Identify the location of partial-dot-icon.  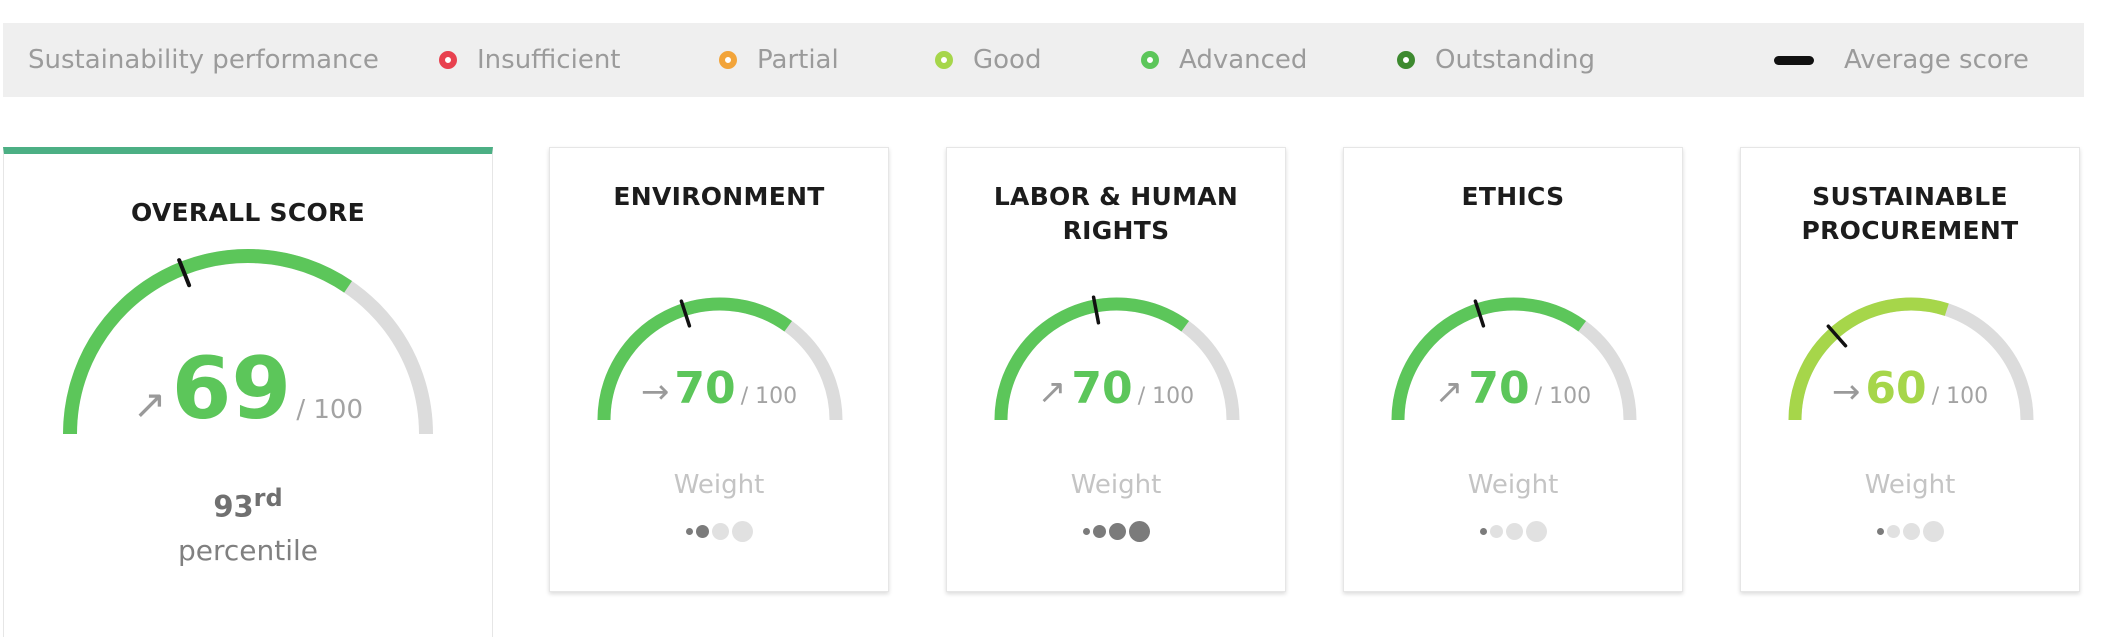
(728, 60).